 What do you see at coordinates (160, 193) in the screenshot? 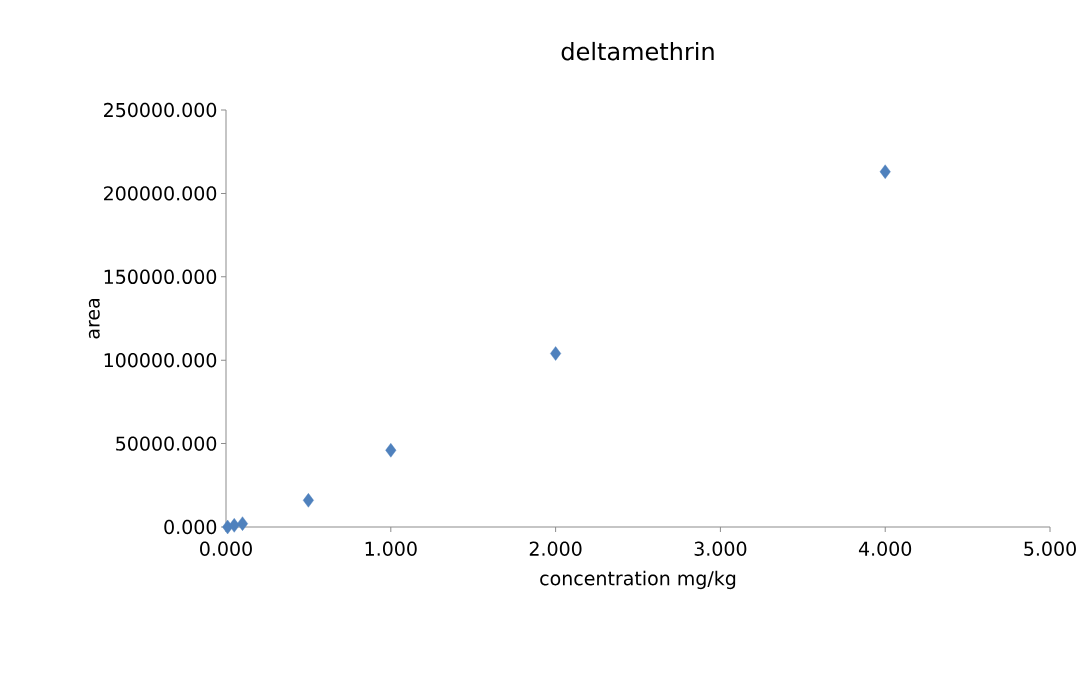
I see `y-tick-label: 200000.000` at bounding box center [160, 193].